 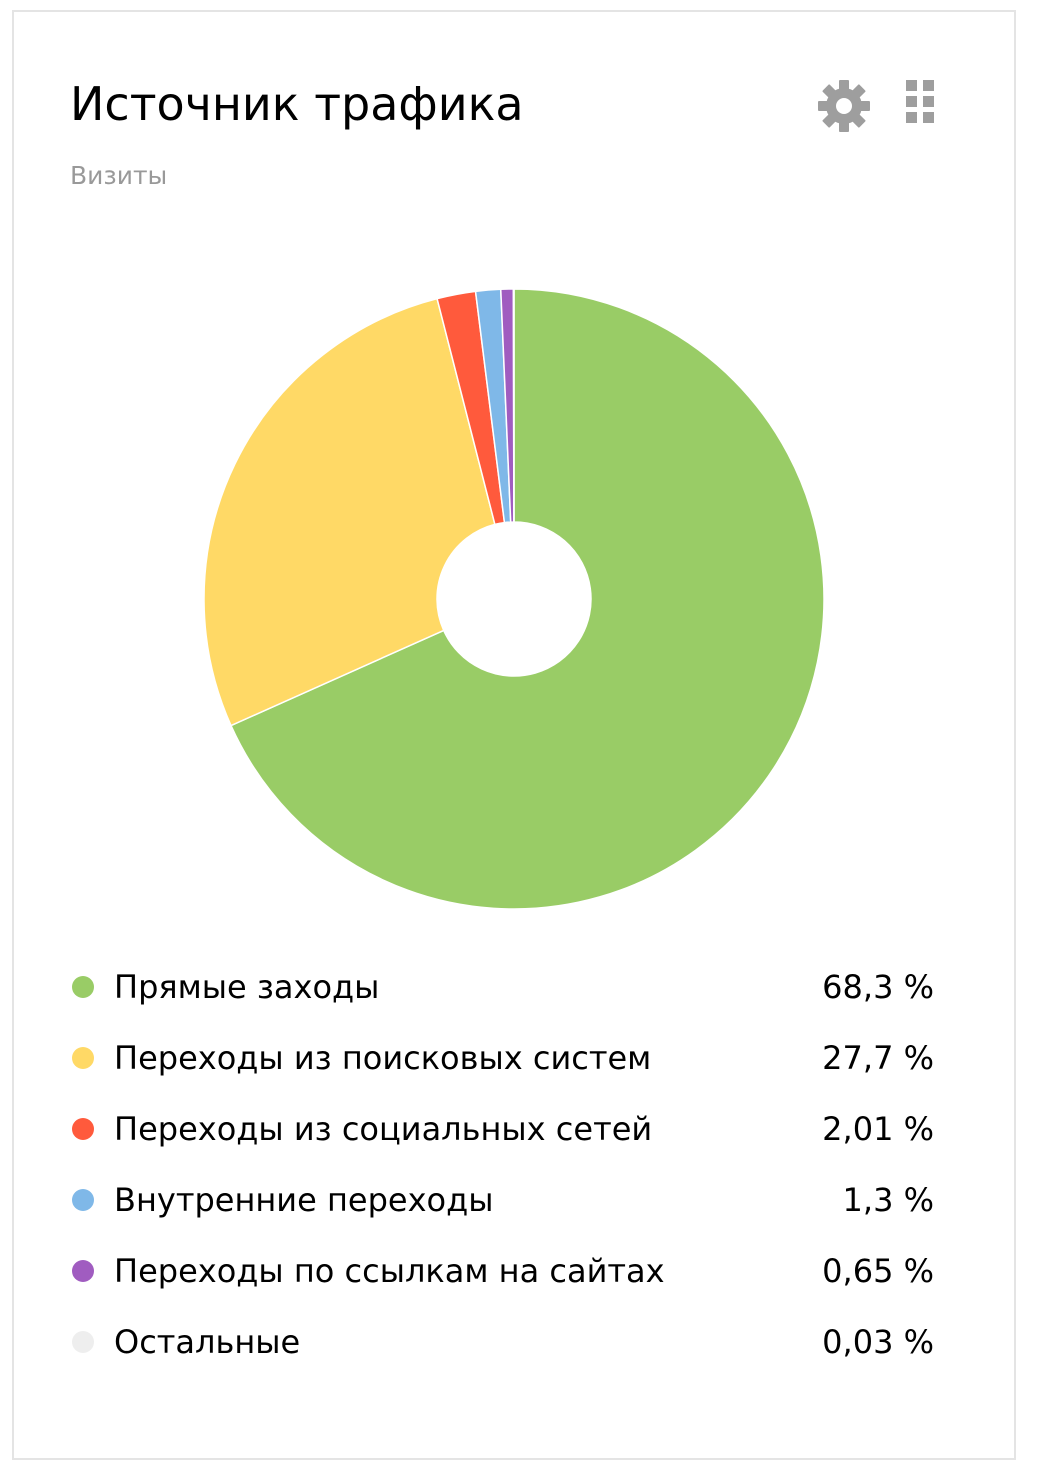 What do you see at coordinates (888, 1200) in the screenshot?
I see `legend-value: 1,3 %` at bounding box center [888, 1200].